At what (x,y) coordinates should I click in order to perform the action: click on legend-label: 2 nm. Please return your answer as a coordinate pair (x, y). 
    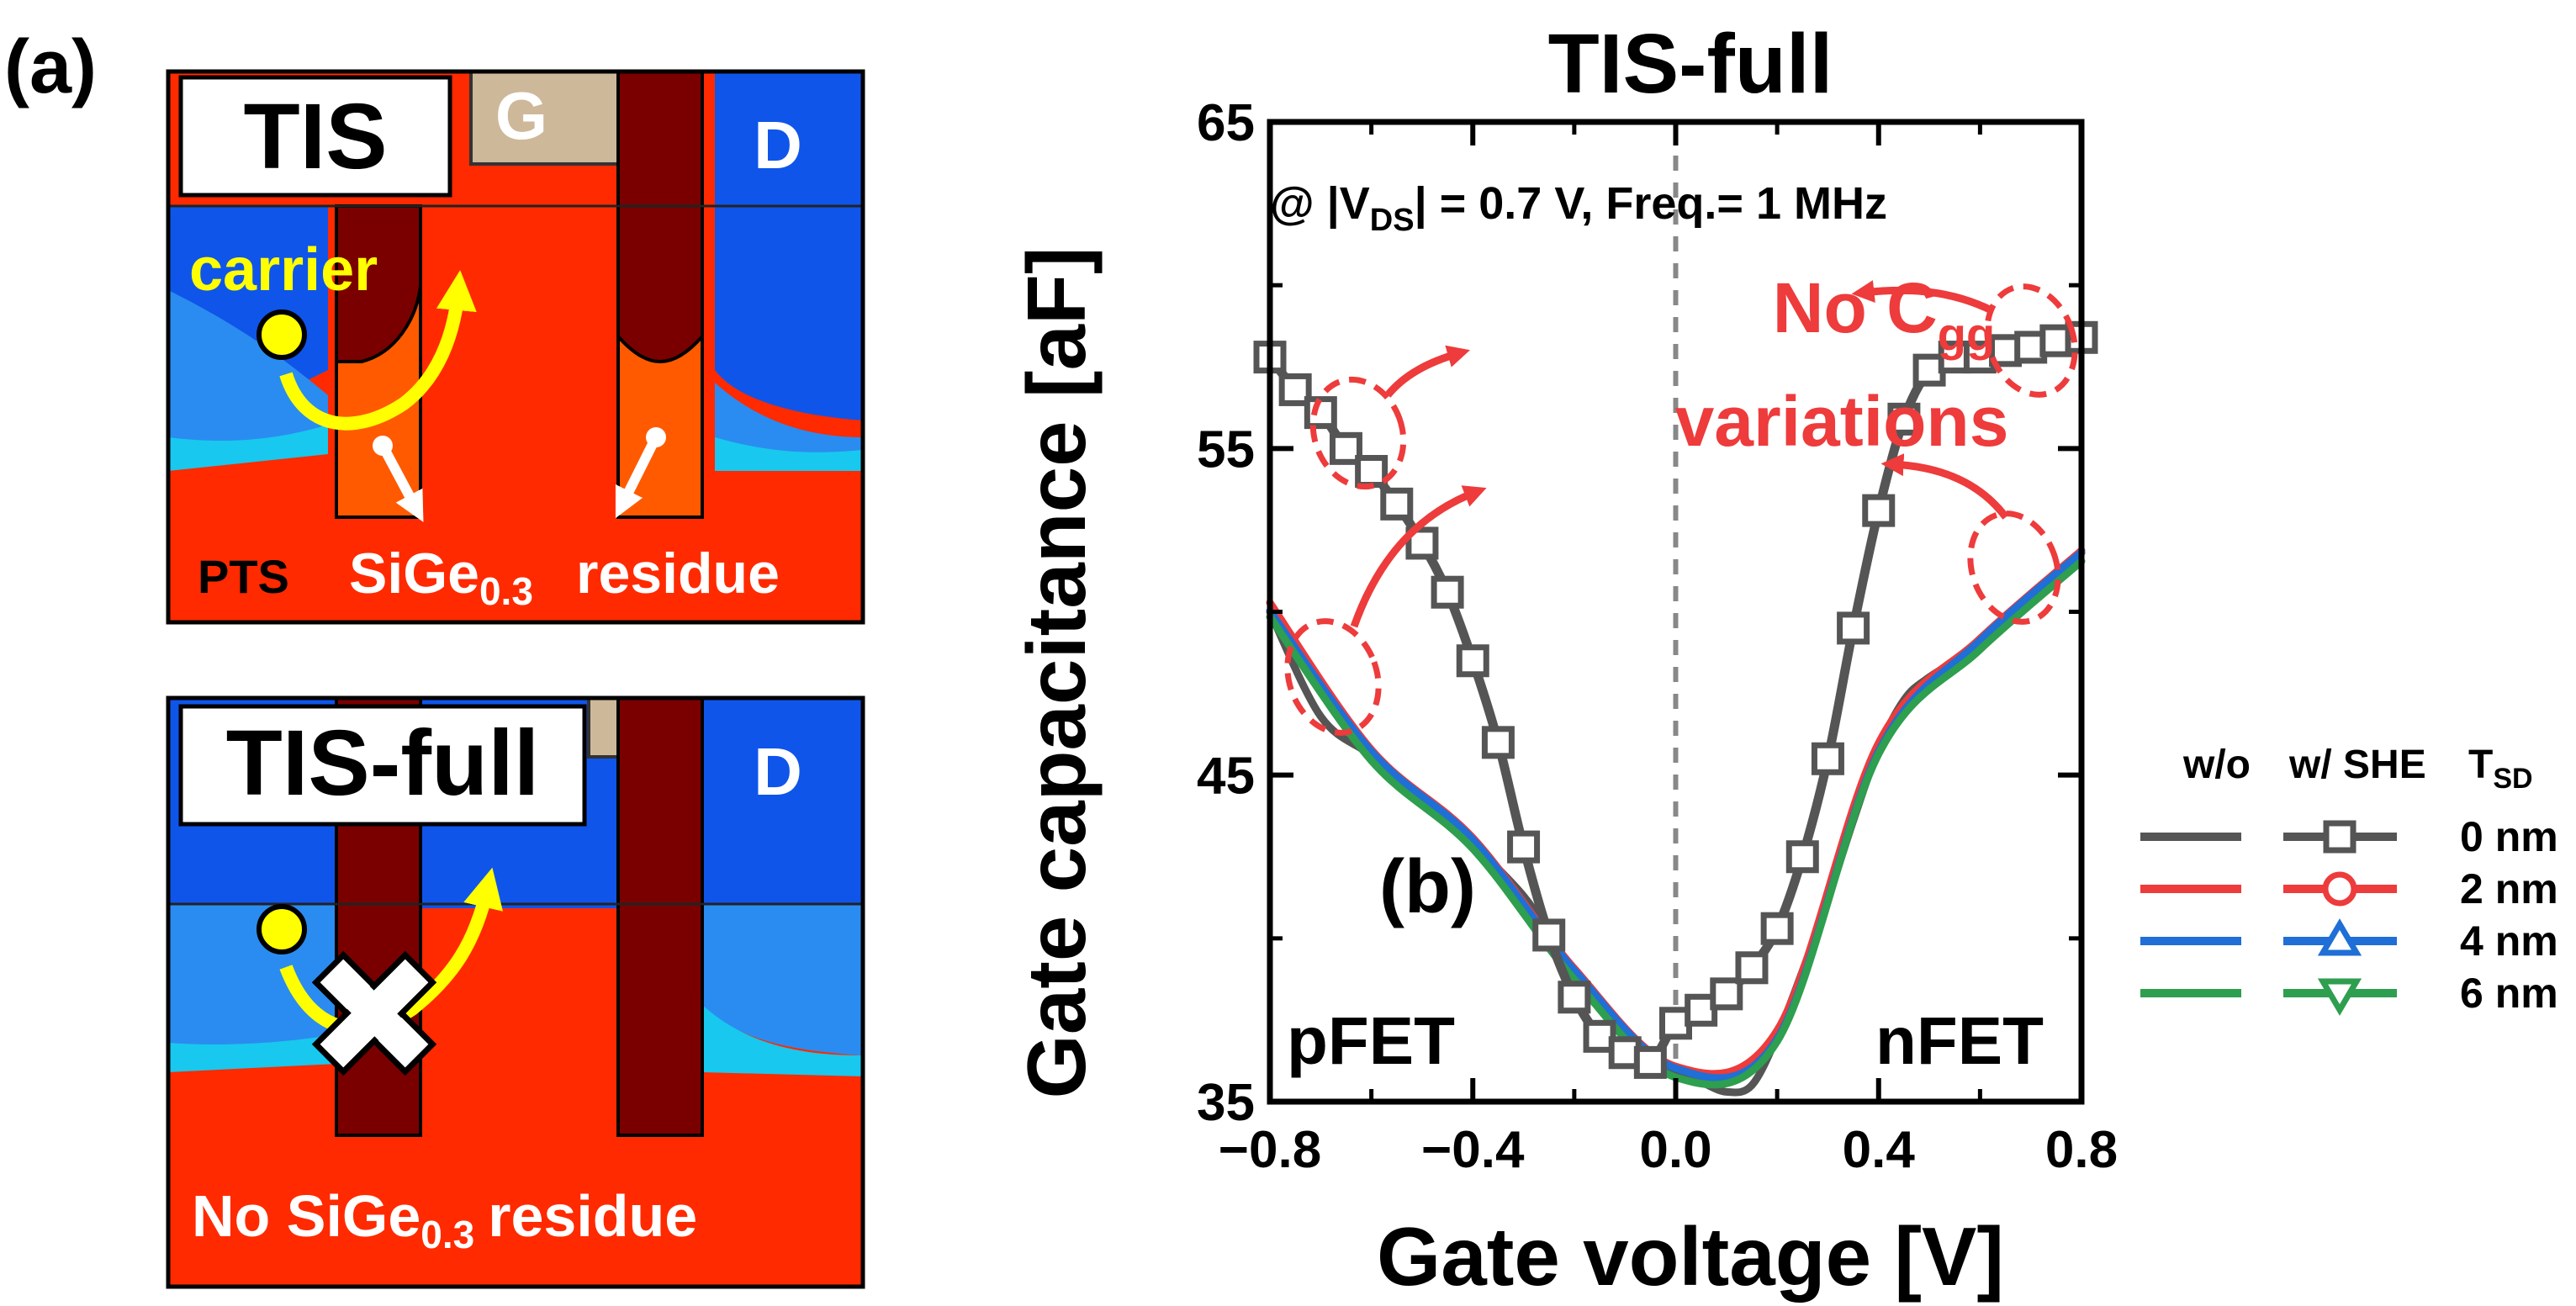
    Looking at the image, I should click on (2509, 888).